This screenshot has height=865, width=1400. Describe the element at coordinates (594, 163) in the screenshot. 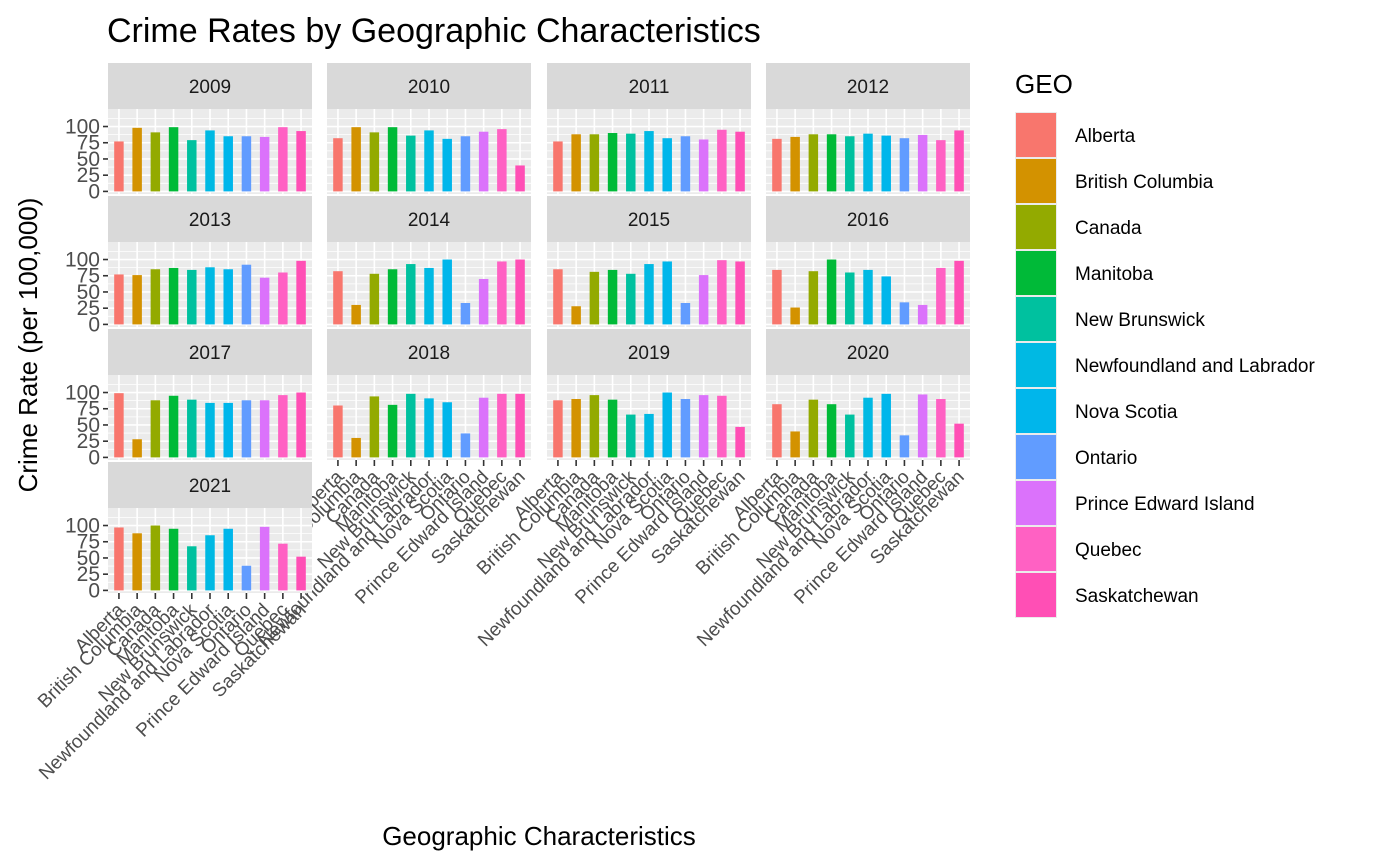

I see `bar-2011-canada` at that location.